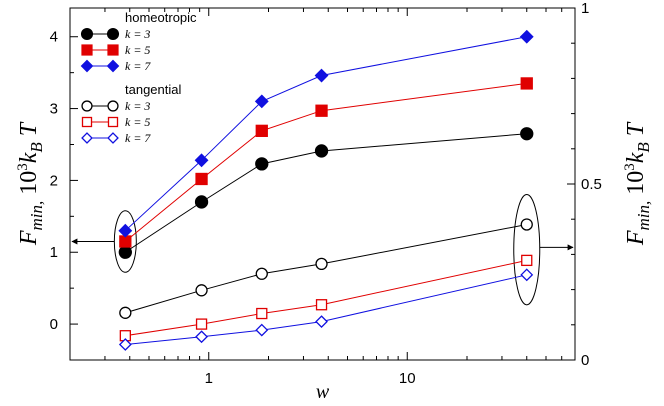  I want to click on legend-title: tangential, so click(153, 89).